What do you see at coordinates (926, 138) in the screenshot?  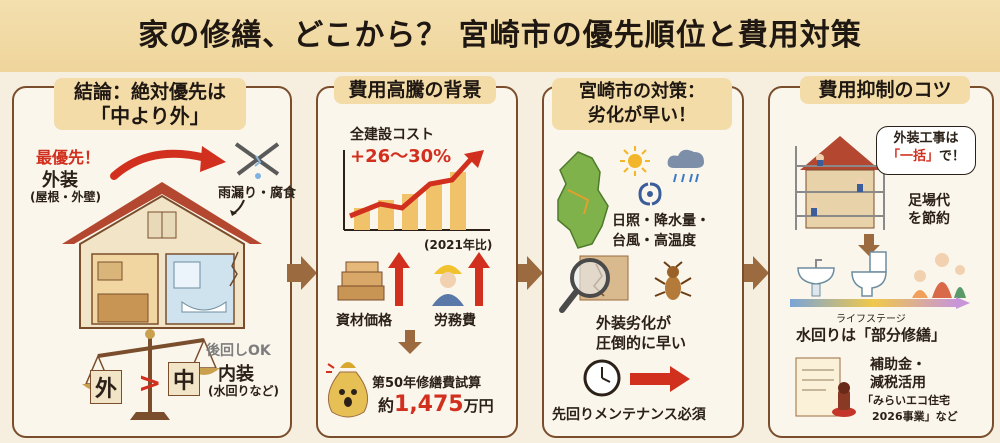 I see `bubble-line1: 外装工事は` at bounding box center [926, 138].